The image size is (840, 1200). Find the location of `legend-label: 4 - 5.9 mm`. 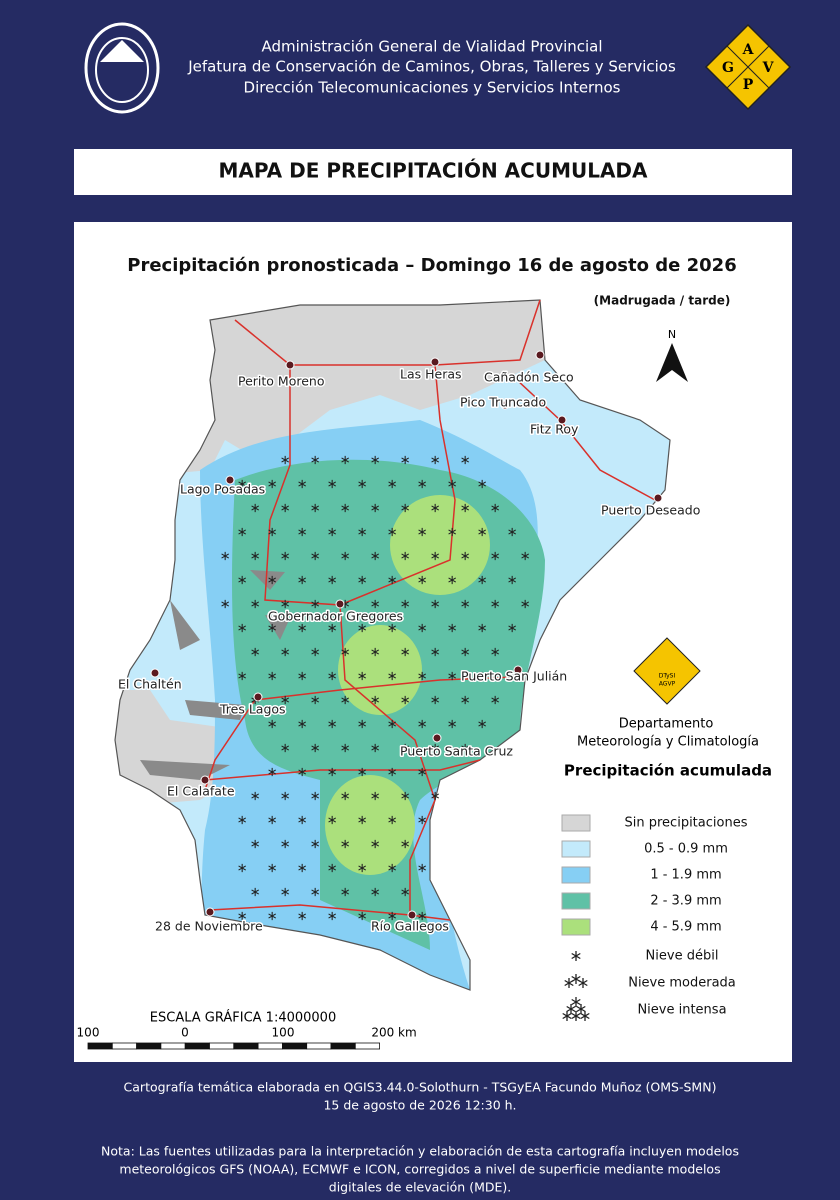

legend-label: 4 - 5.9 mm is located at coordinates (685, 927).